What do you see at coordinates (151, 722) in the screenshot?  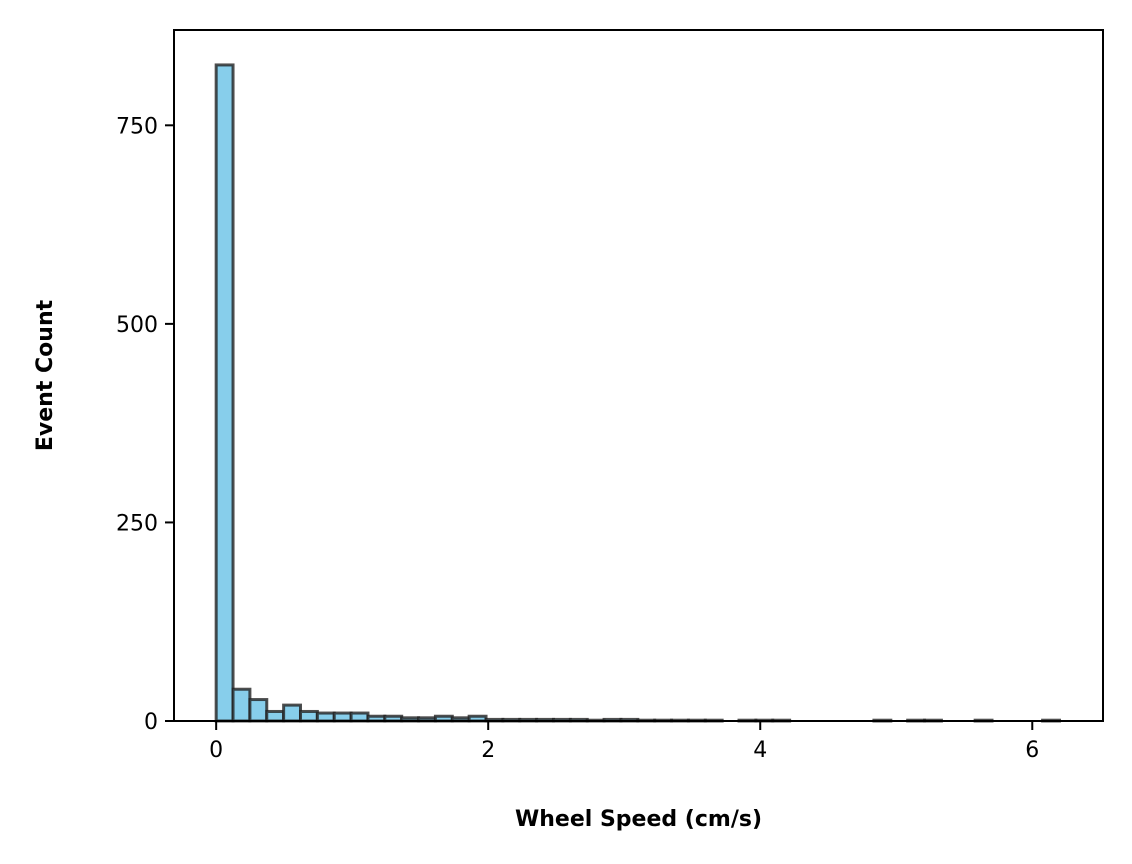 I see `y-tick-label: 0` at bounding box center [151, 722].